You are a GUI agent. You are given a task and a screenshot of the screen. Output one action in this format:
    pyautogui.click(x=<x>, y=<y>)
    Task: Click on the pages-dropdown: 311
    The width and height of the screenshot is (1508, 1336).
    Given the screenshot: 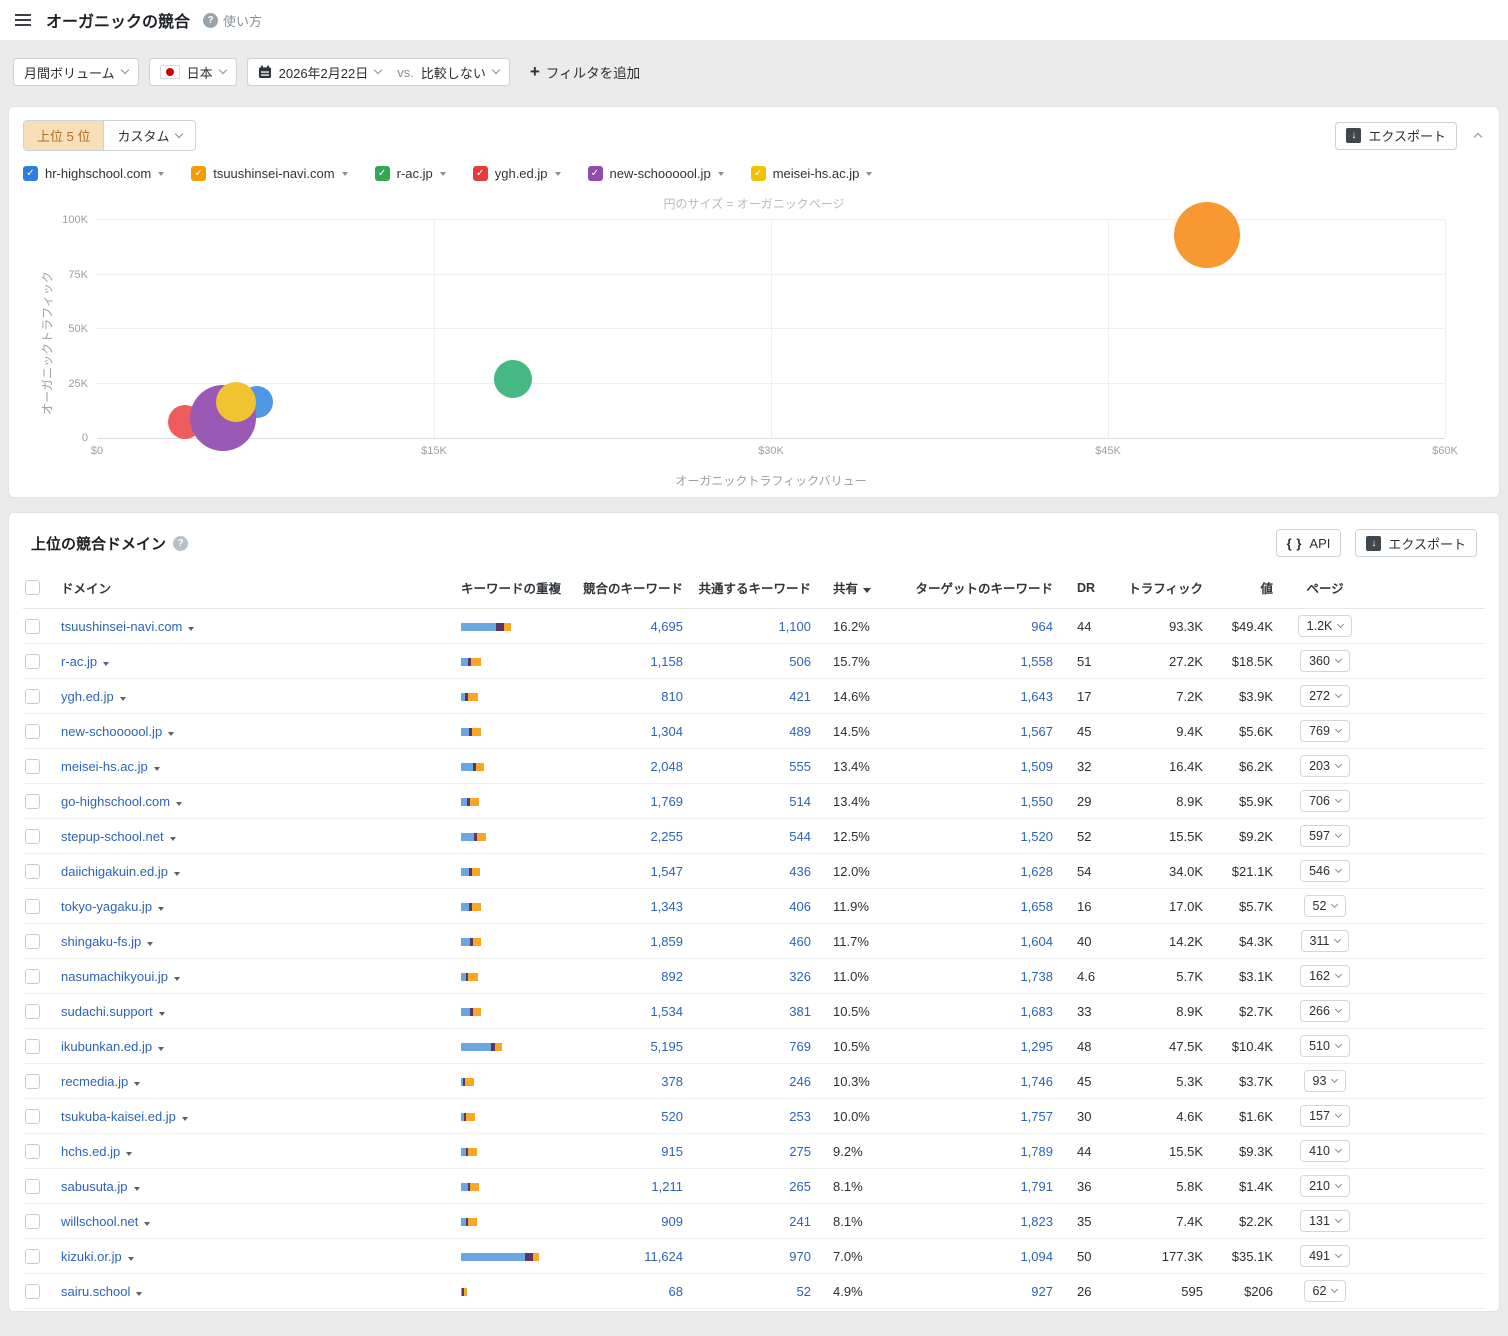 What is the action you would take?
    pyautogui.click(x=1325, y=941)
    